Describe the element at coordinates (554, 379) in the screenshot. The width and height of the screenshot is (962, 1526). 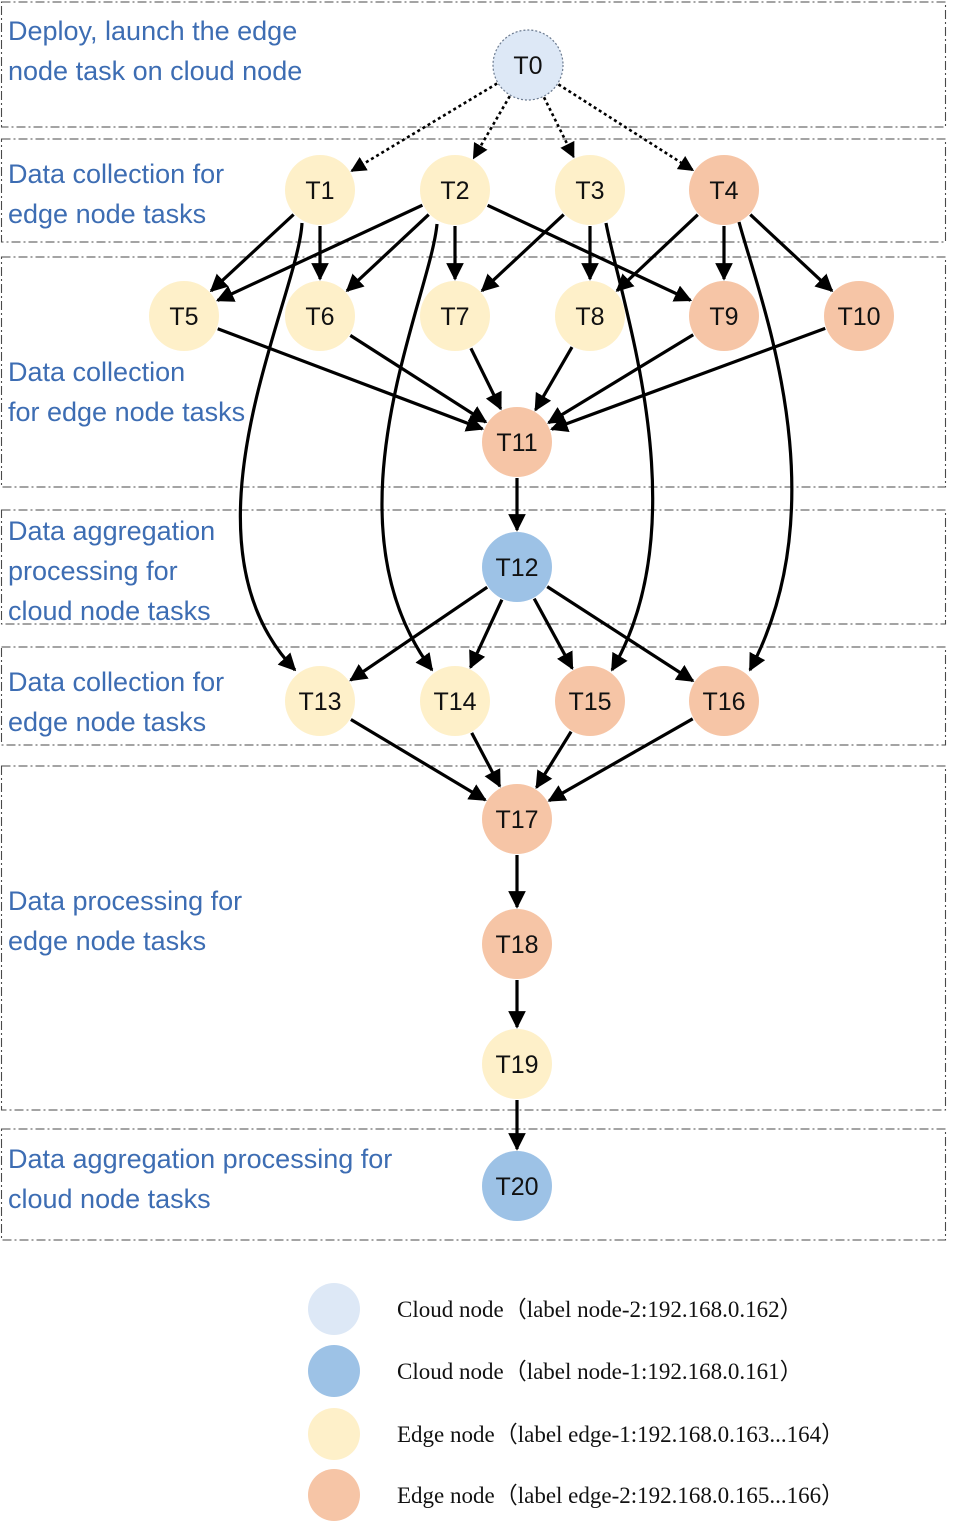
I see `edge-t8-t11` at that location.